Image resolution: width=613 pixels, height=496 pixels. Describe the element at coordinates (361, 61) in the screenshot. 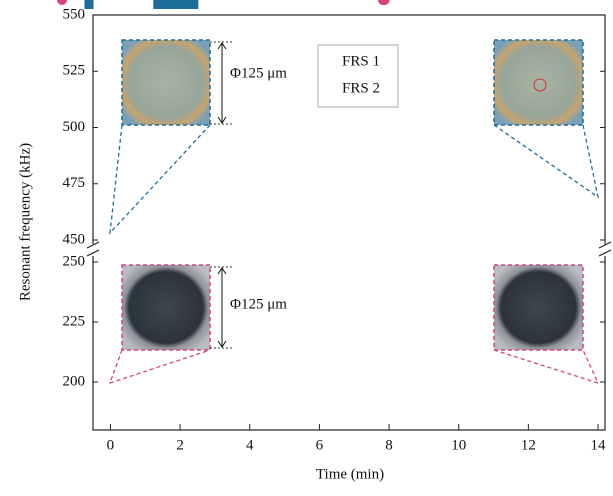

I see `legend-label: FRS 1` at that location.